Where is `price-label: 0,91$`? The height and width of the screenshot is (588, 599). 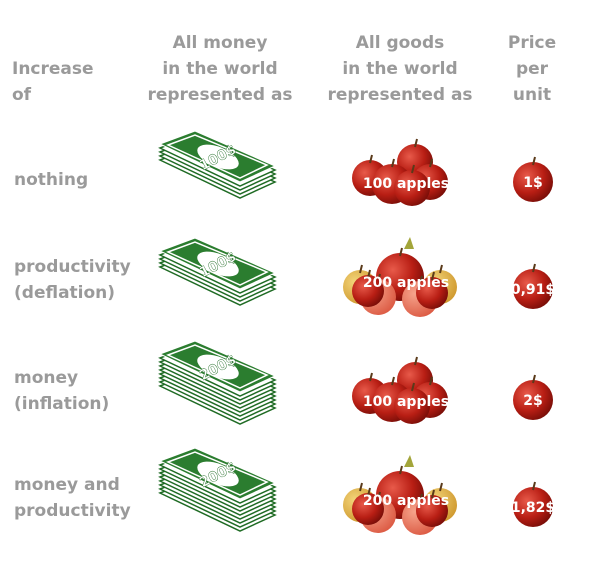
price-label: 0,91$ is located at coordinates (533, 290).